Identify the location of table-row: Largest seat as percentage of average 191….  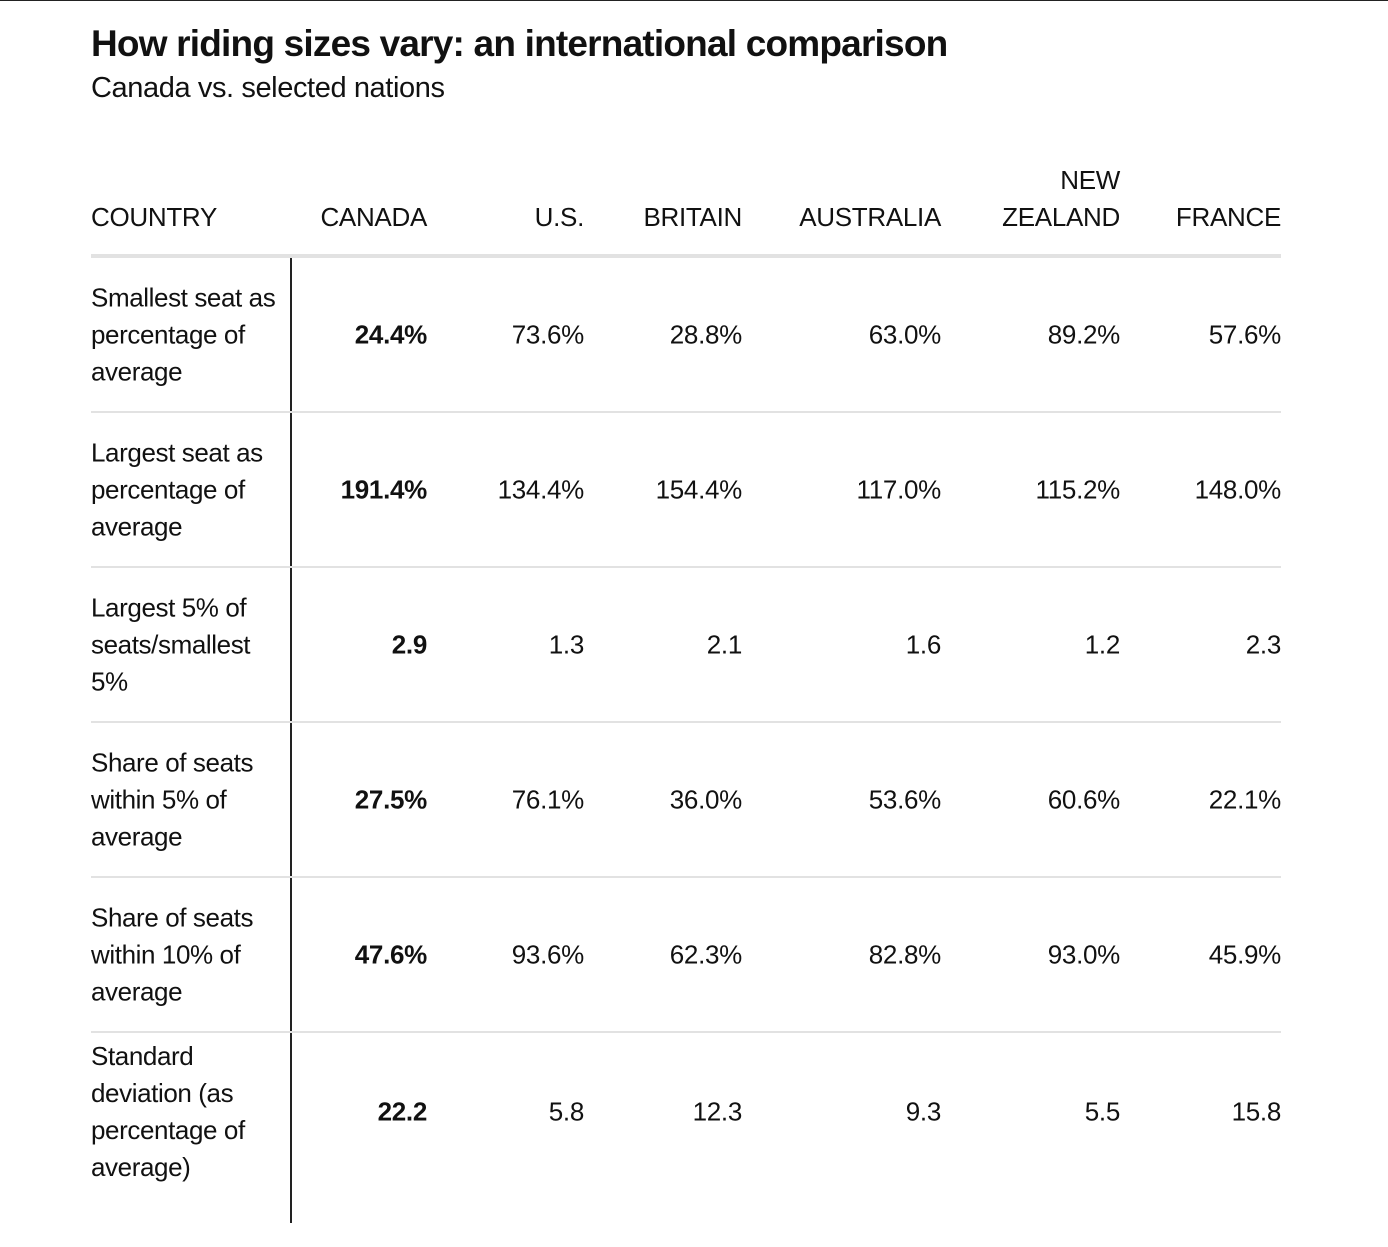
(686, 490).